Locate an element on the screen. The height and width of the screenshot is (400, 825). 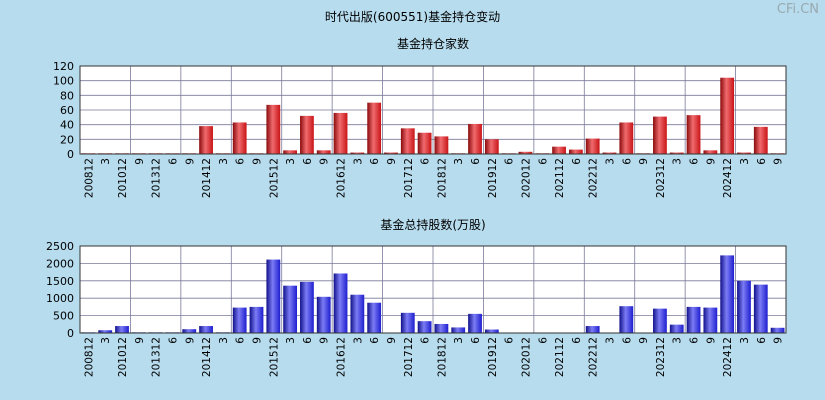
y-tick-label: 1500 is located at coordinates (60, 281).